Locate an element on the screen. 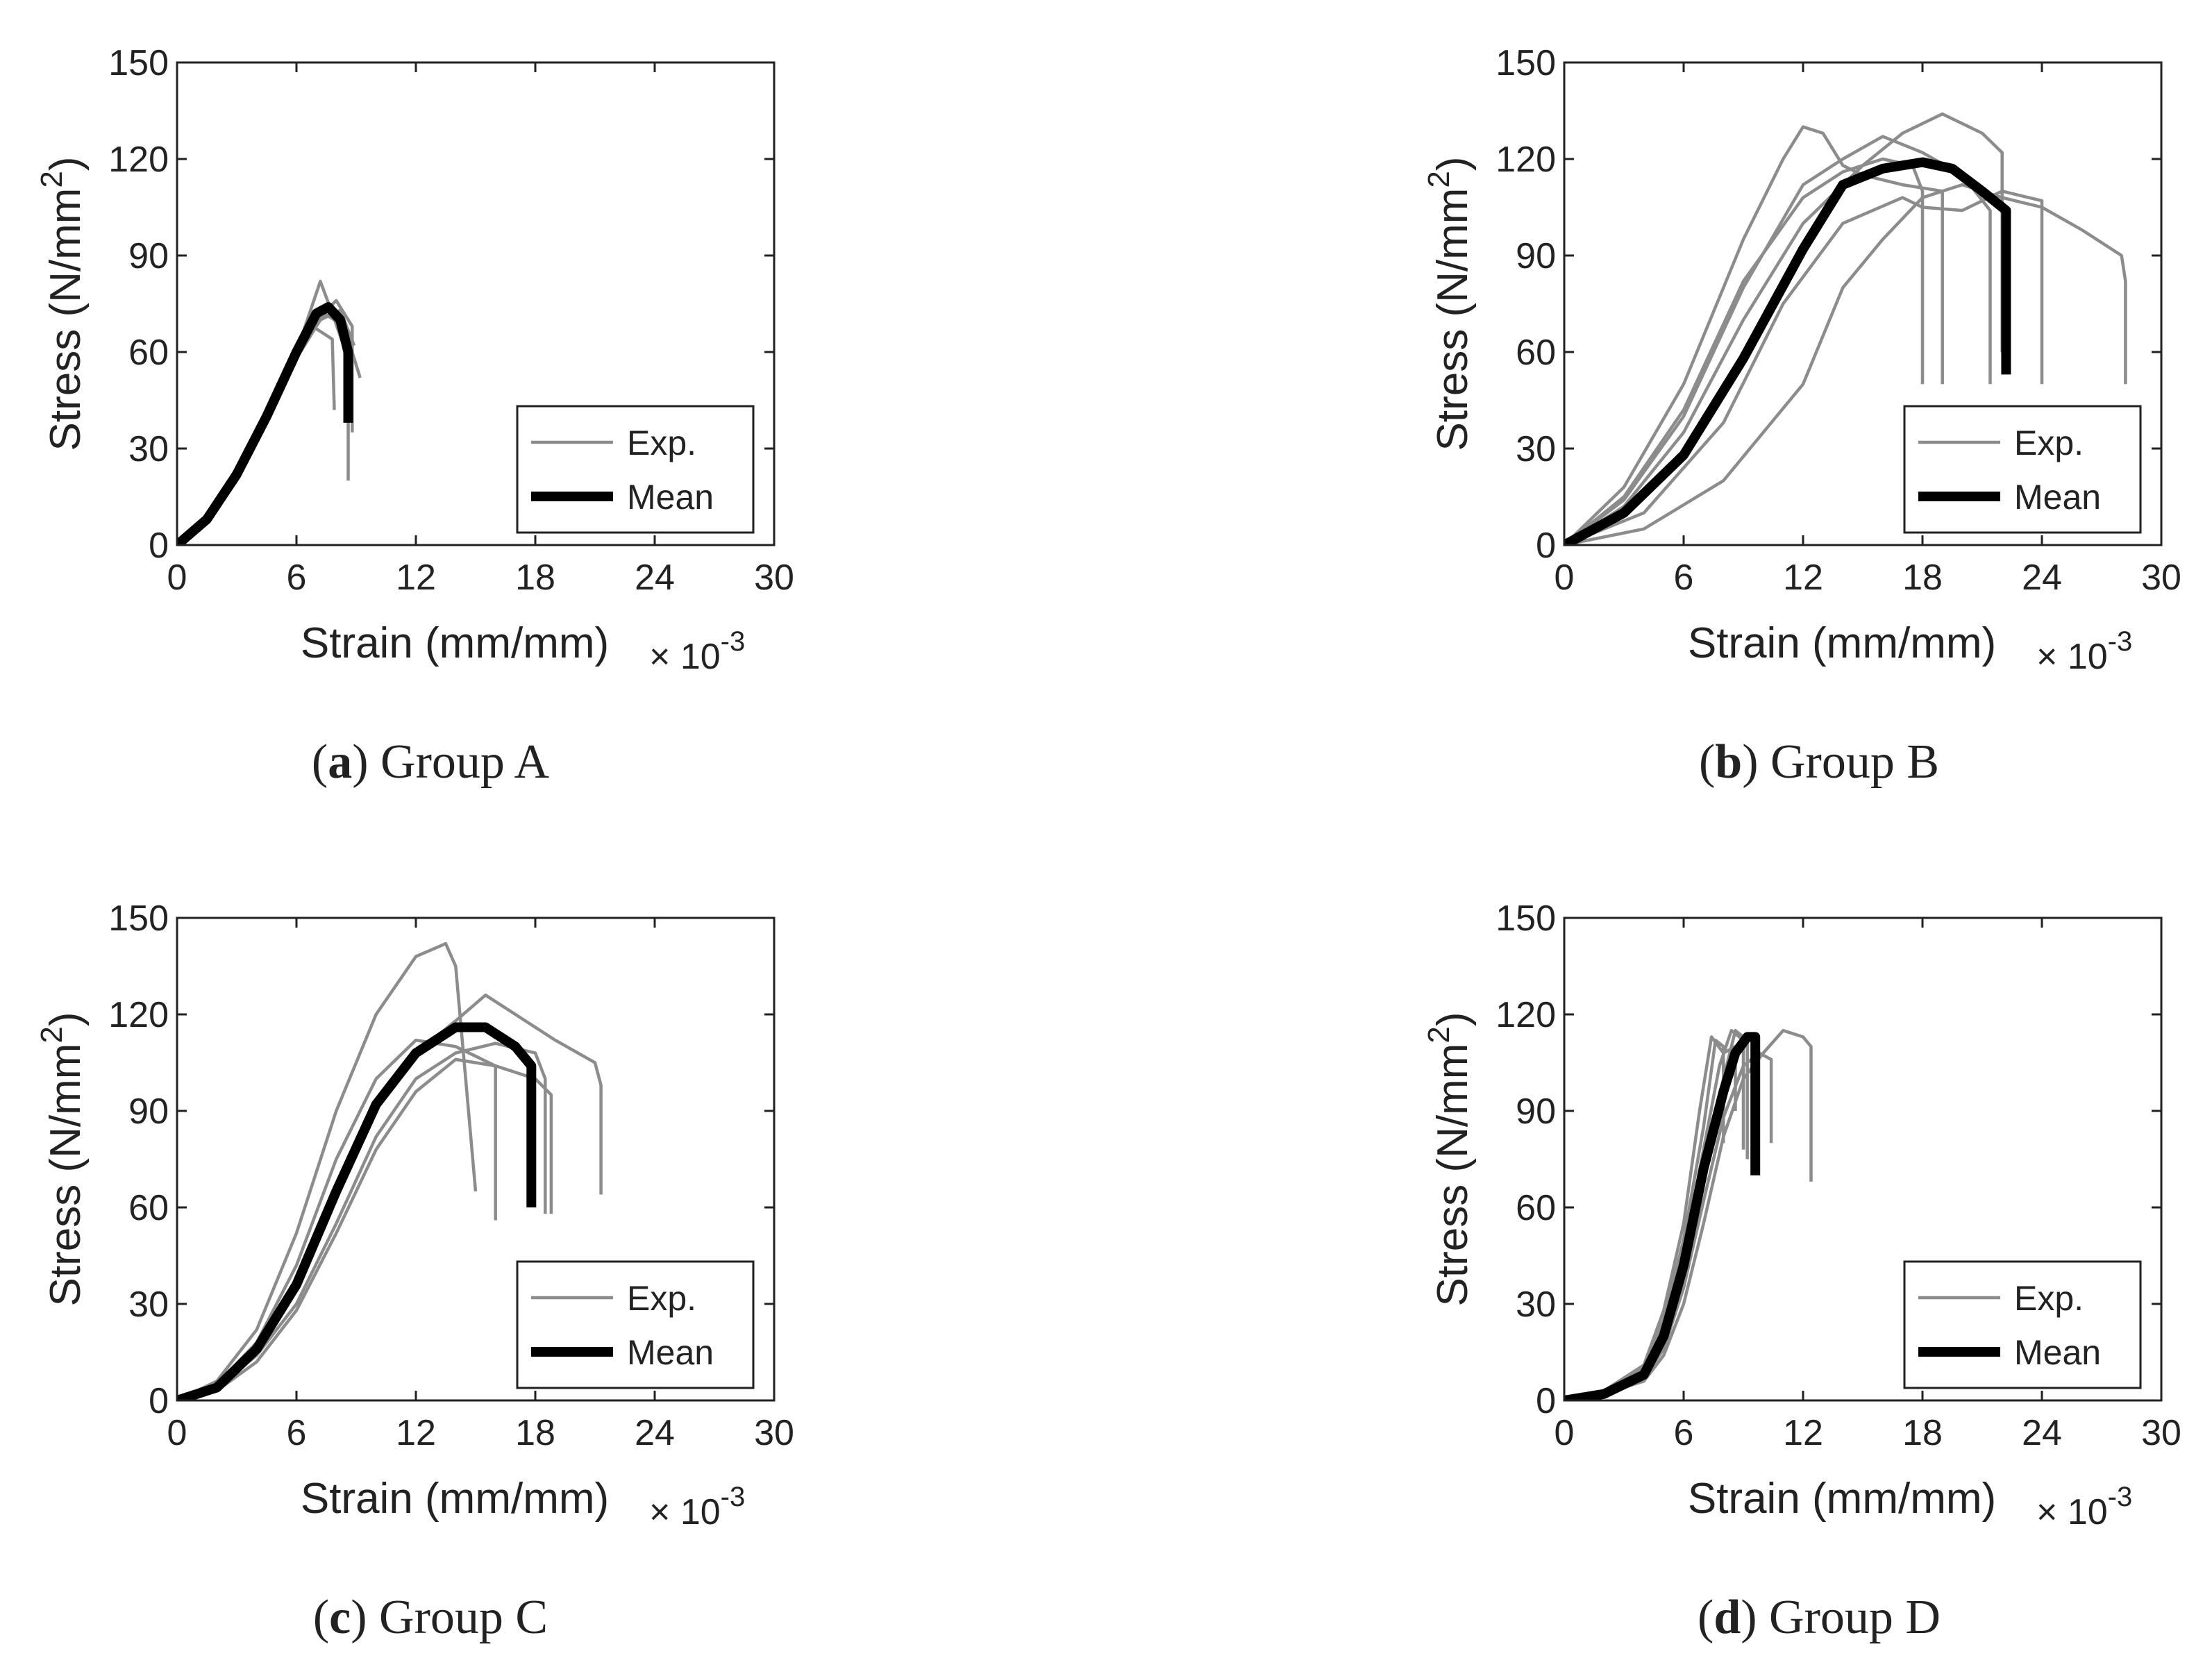  panel-caption: (a) Group A is located at coordinates (431, 762).